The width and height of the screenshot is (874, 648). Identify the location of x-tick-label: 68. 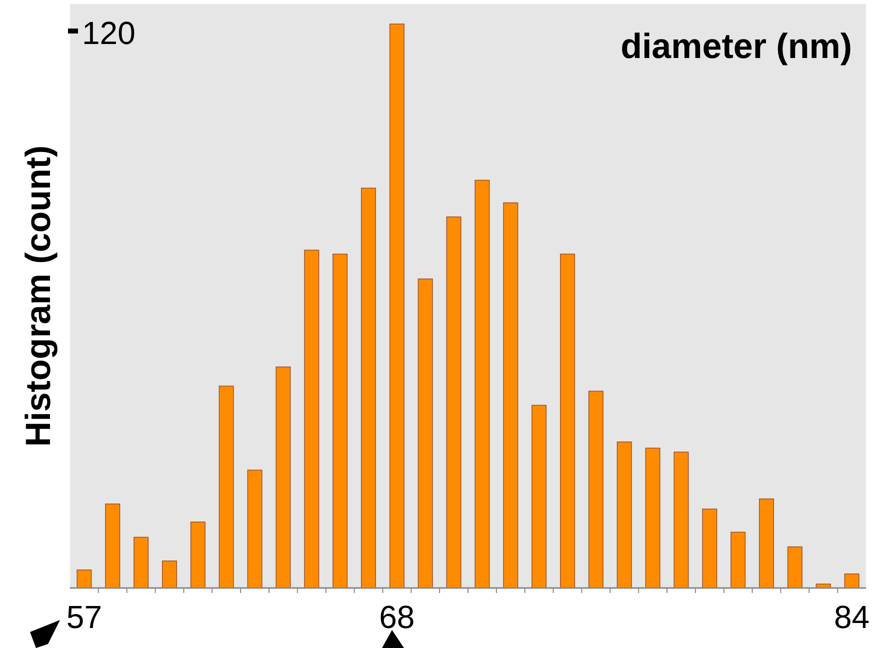
(397, 617).